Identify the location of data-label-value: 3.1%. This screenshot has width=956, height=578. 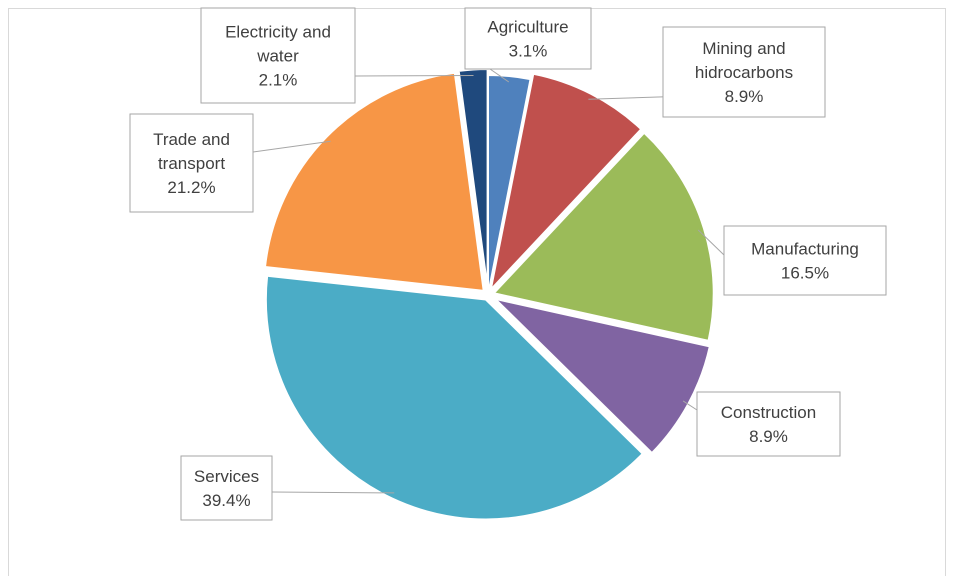
(528, 51).